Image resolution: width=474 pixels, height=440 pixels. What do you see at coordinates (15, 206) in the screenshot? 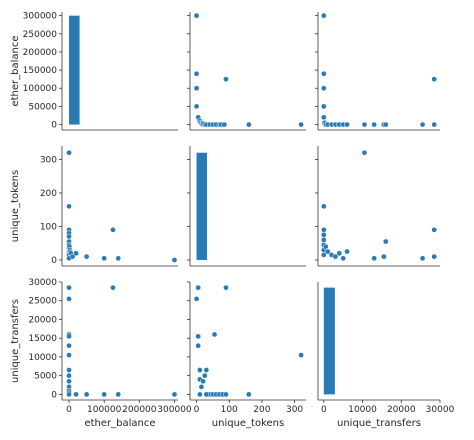
I see `panel-r1c0-ylabel: unique_tokens` at bounding box center [15, 206].